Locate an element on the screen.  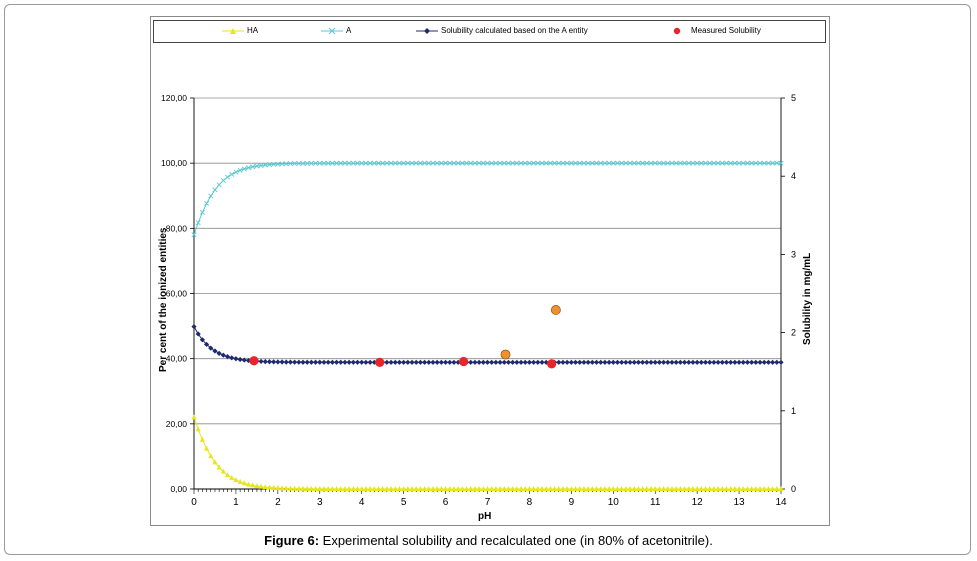
x-tick-label: 10 is located at coordinates (614, 502).